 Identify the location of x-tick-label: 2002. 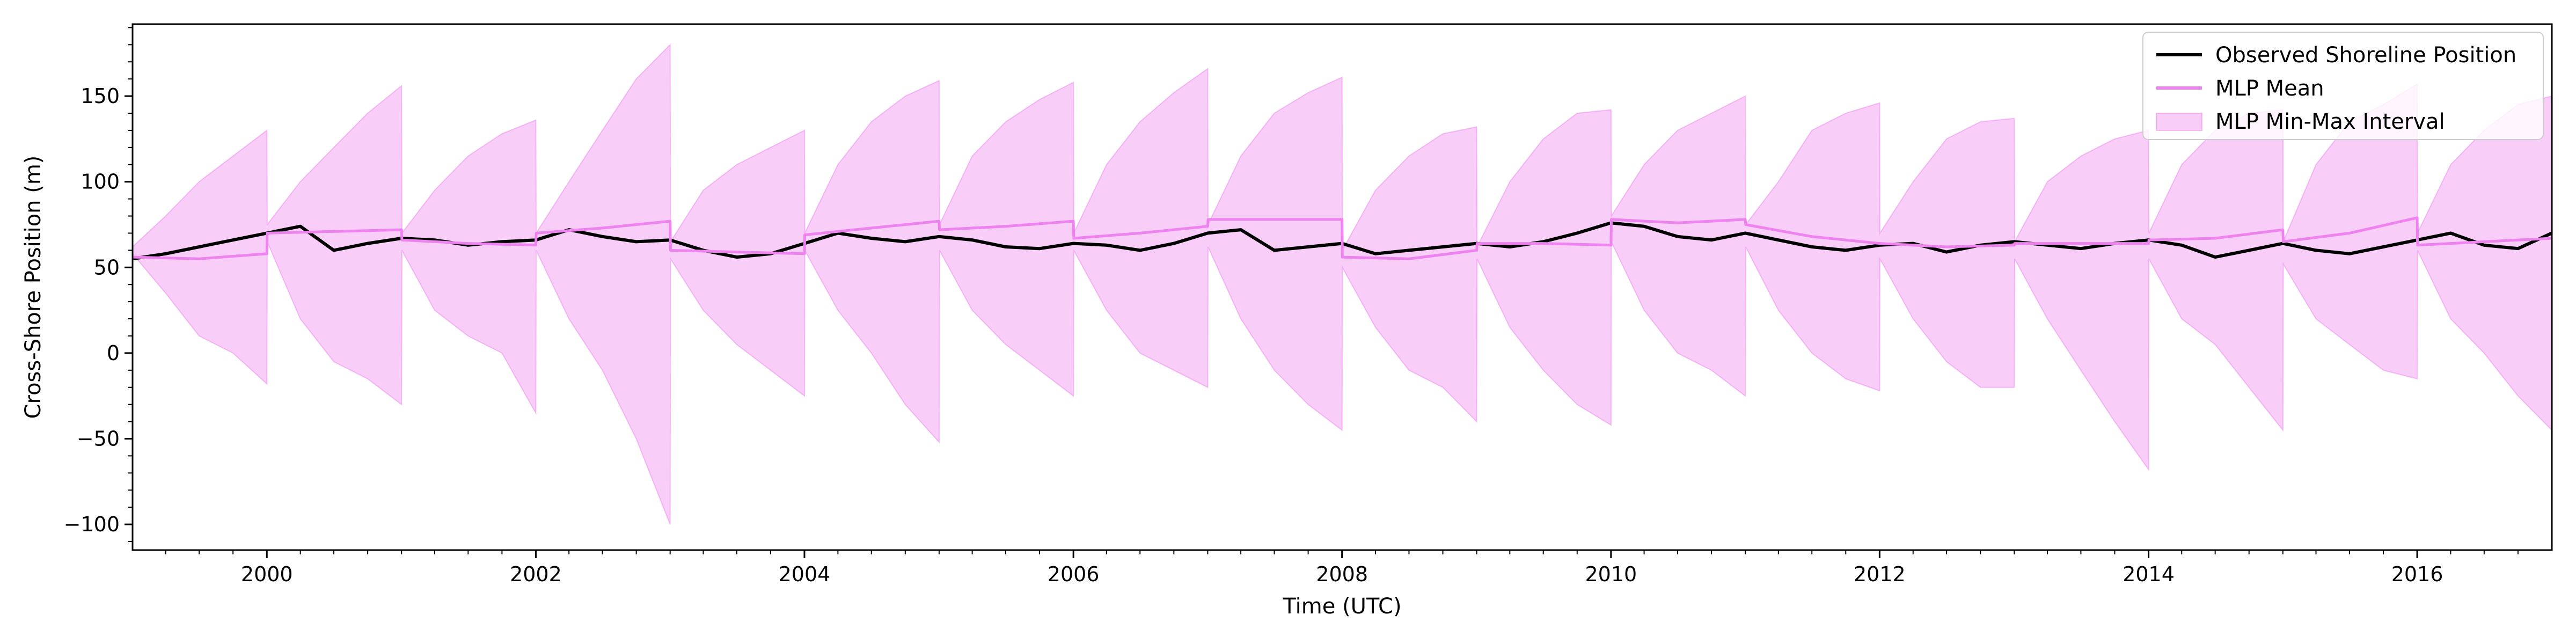
(536, 574).